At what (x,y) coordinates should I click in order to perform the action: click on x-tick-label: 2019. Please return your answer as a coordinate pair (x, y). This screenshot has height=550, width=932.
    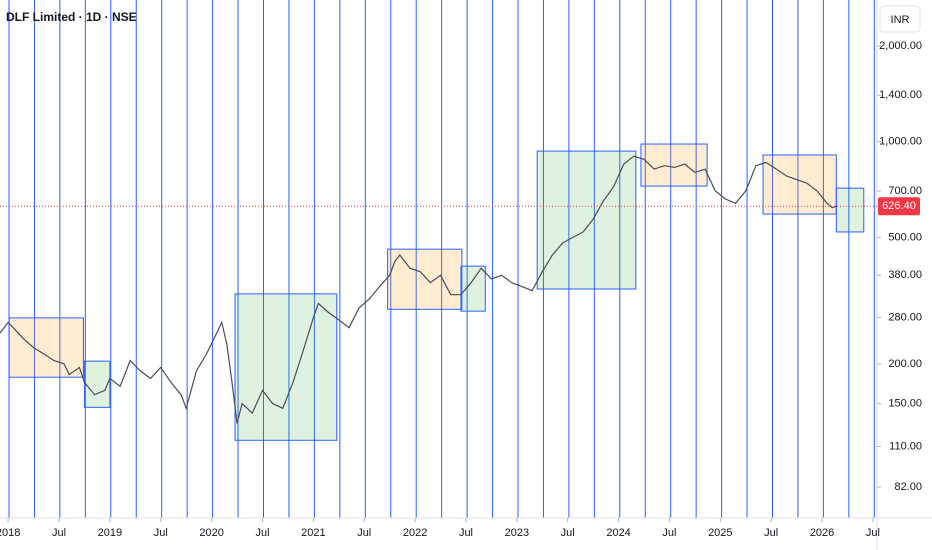
    Looking at the image, I should click on (110, 533).